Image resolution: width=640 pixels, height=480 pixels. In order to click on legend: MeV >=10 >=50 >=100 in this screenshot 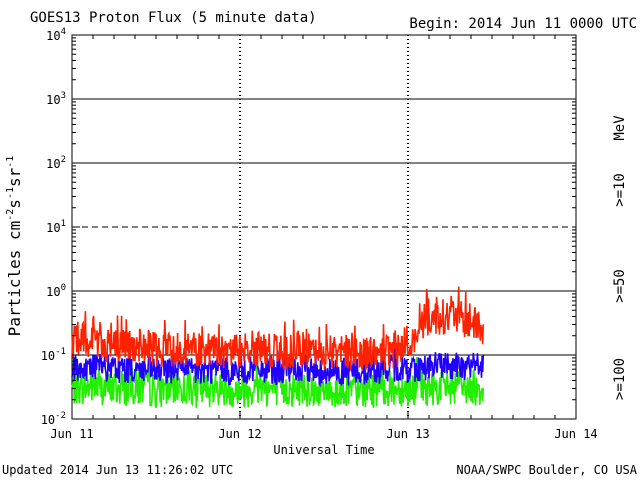, I will do `click(620, 257)`.